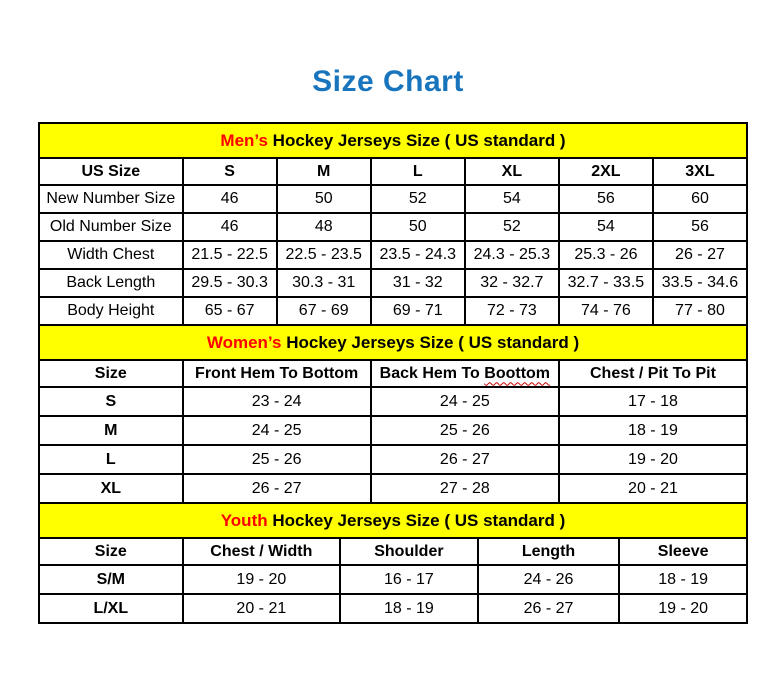 The image size is (776, 692). What do you see at coordinates (111, 488) in the screenshot?
I see `row-label: XL` at bounding box center [111, 488].